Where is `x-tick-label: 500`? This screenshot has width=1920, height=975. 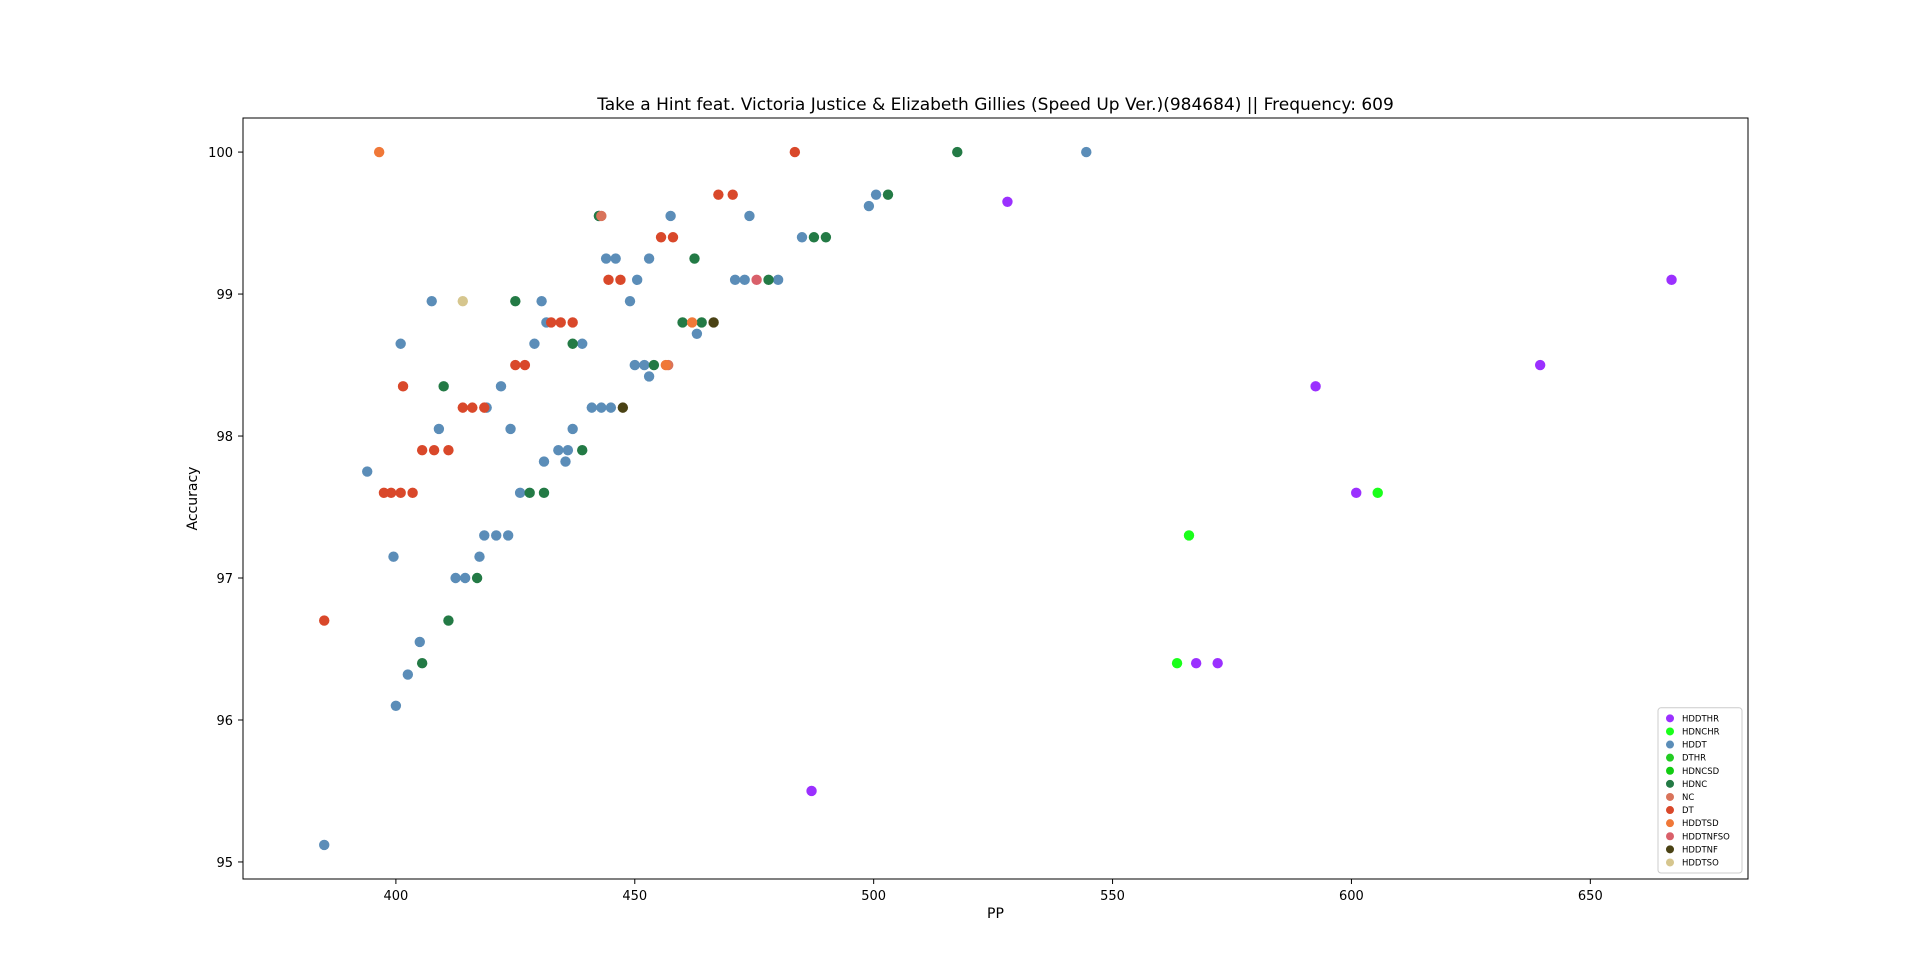 x-tick-label: 500 is located at coordinates (873, 896).